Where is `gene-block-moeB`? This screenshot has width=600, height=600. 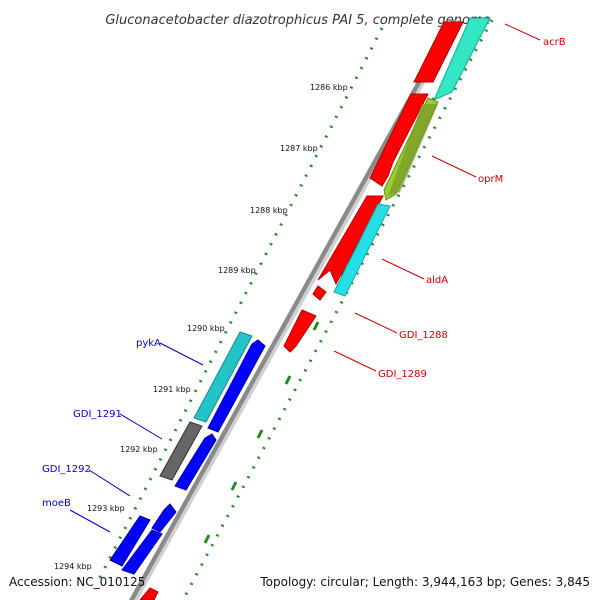 gene-block-moeB is located at coordinates (130, 541).